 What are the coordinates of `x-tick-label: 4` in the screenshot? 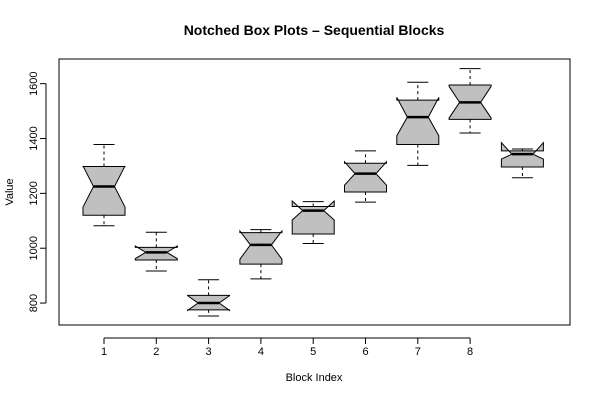 It's located at (261, 352).